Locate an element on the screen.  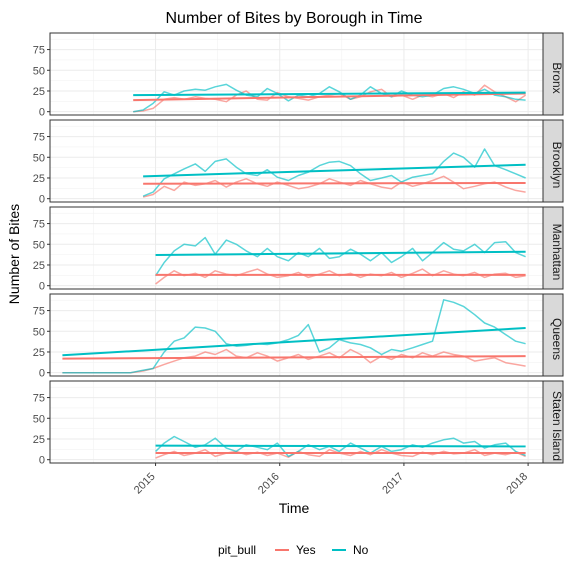
facet-panel: 0 25 50 75 Brooklyn is located at coordinates (298, 162).